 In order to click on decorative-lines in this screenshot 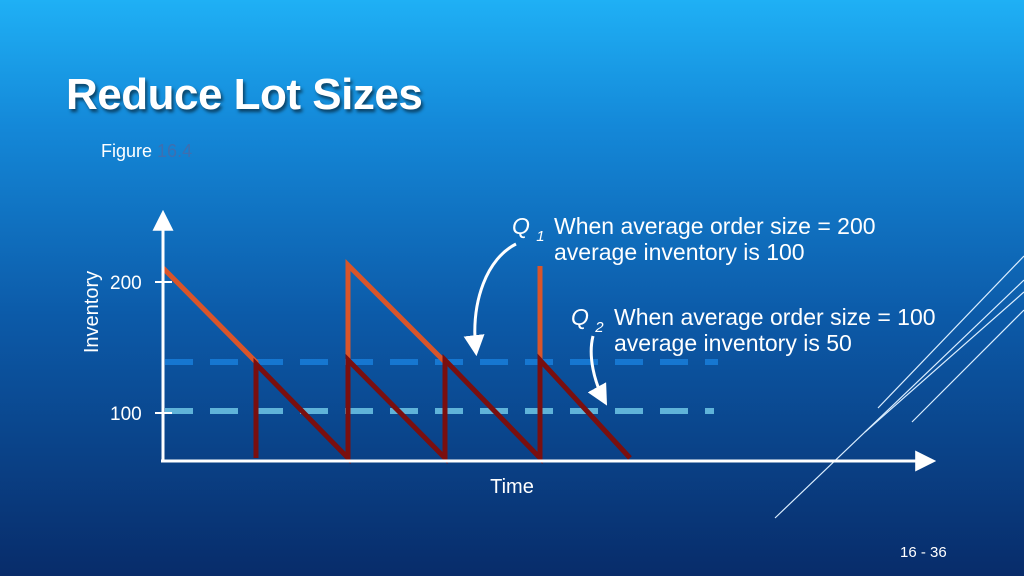, I will do `click(899, 387)`.